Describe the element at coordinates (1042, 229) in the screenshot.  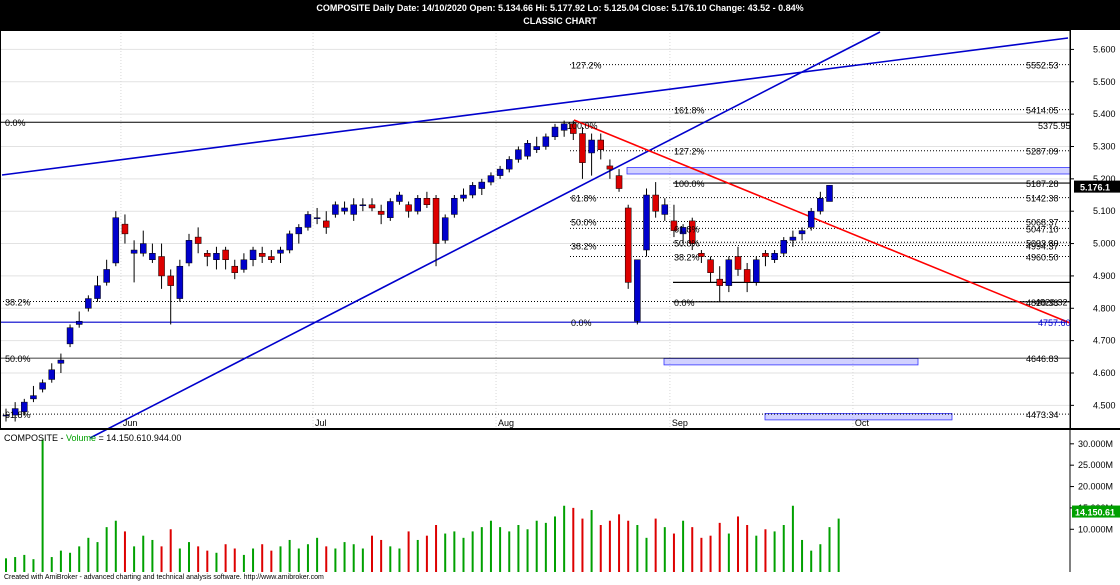
I see `level-value-label: 5047.10` at that location.